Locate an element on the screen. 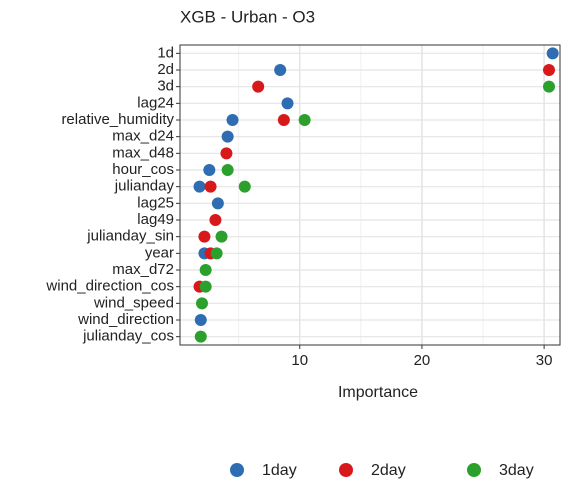 This screenshot has width=572, height=497. y-tick-label: year is located at coordinates (159, 252).